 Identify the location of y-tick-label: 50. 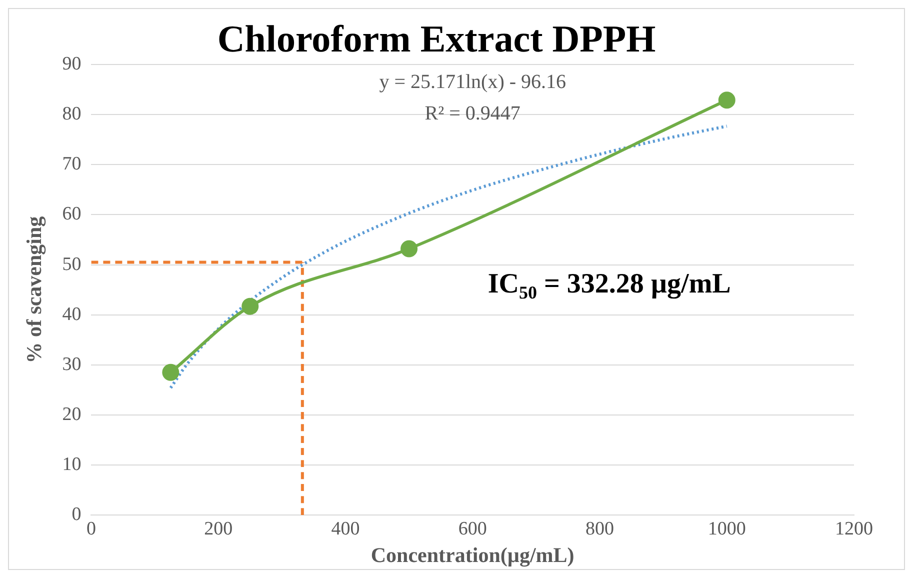
(72, 264).